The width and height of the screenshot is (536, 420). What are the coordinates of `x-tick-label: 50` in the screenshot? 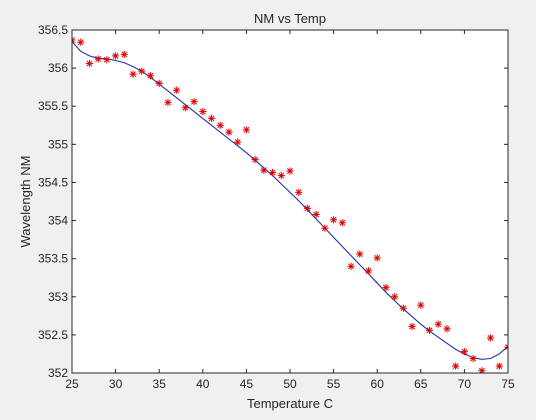 It's located at (290, 384).